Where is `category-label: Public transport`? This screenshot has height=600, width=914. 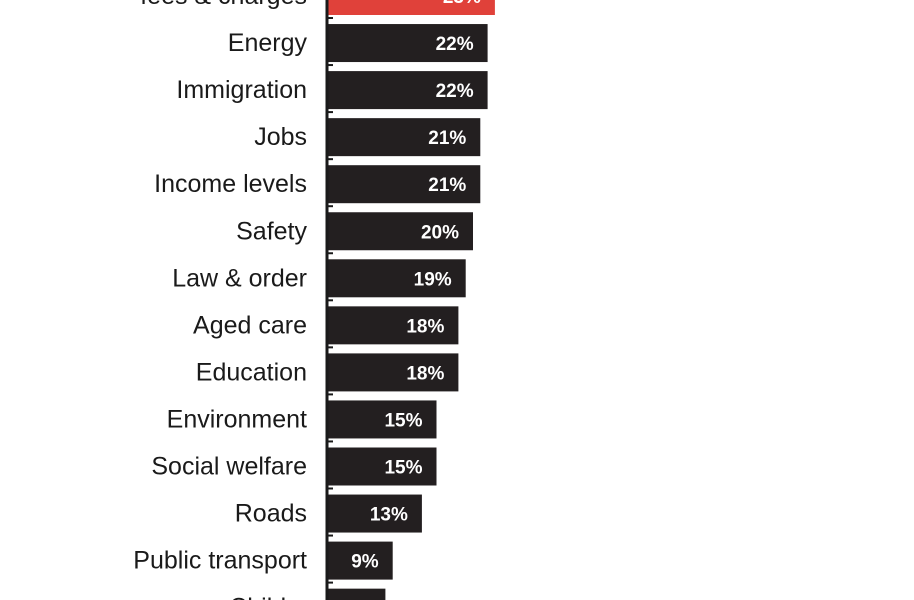
category-label: Public transport is located at coordinates (220, 561).